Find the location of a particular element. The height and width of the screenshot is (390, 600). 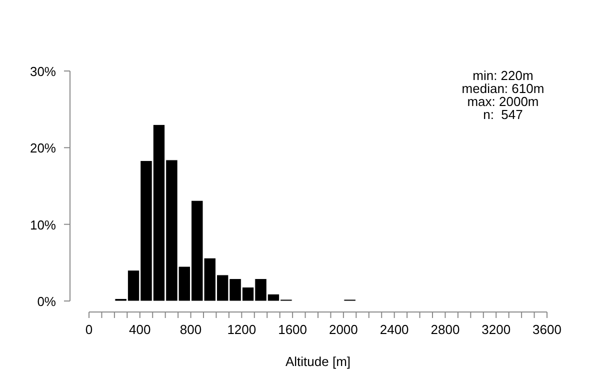

x-tick-label: 400 is located at coordinates (140, 329).